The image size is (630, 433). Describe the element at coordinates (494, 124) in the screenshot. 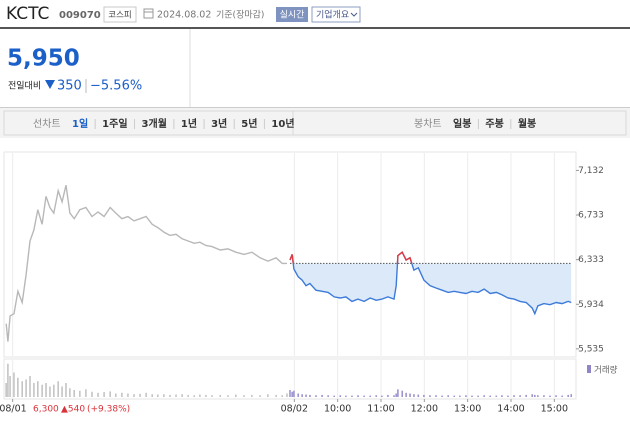

I see `period-tab: 주봉` at that location.